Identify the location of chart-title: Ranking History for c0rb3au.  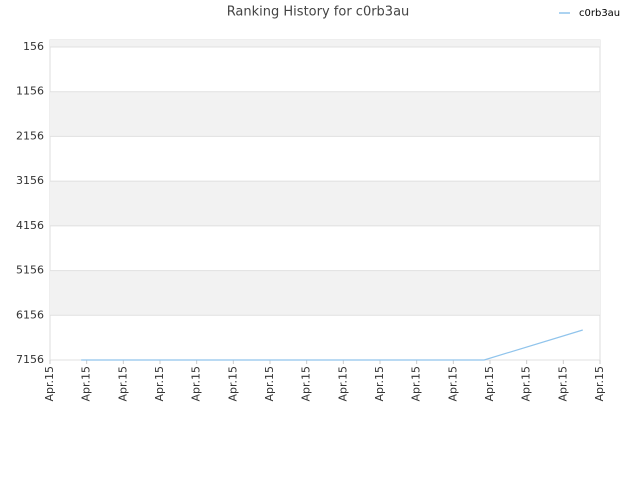
(318, 12).